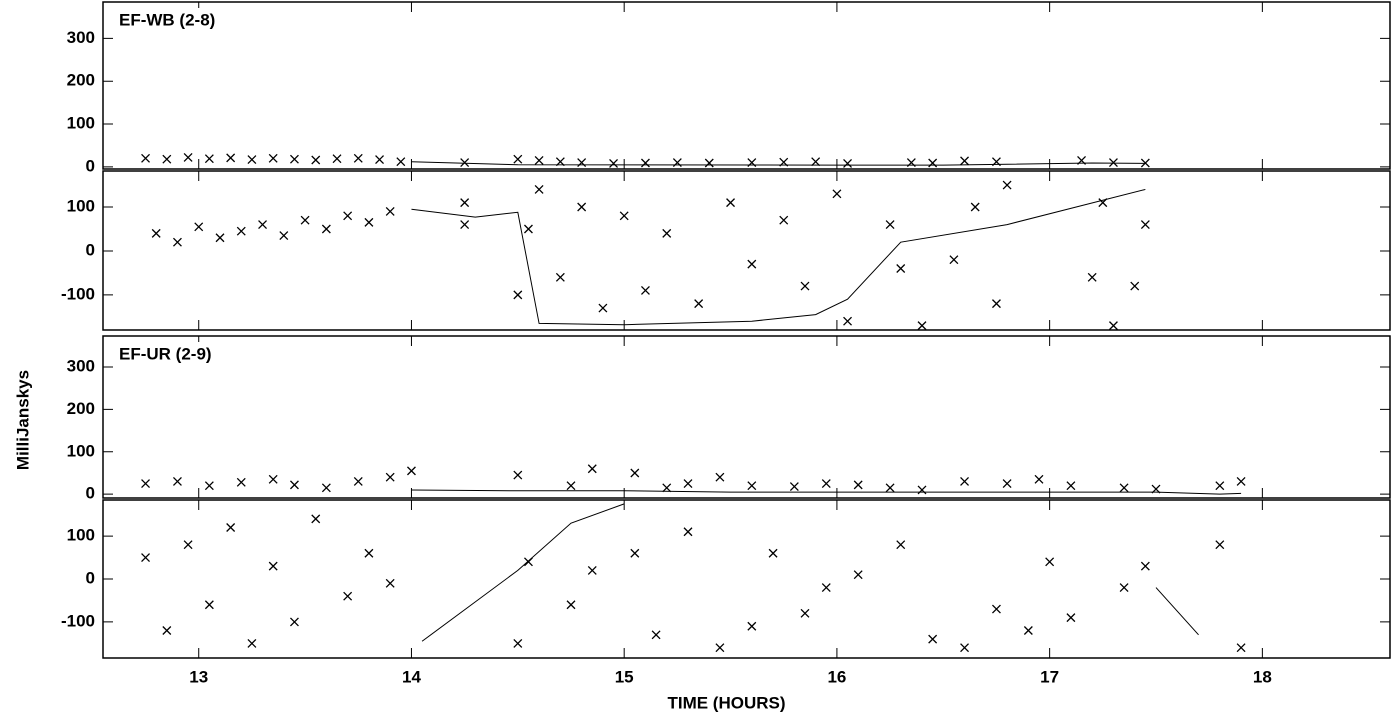  I want to click on y-tick-label: 200, so click(81, 408).